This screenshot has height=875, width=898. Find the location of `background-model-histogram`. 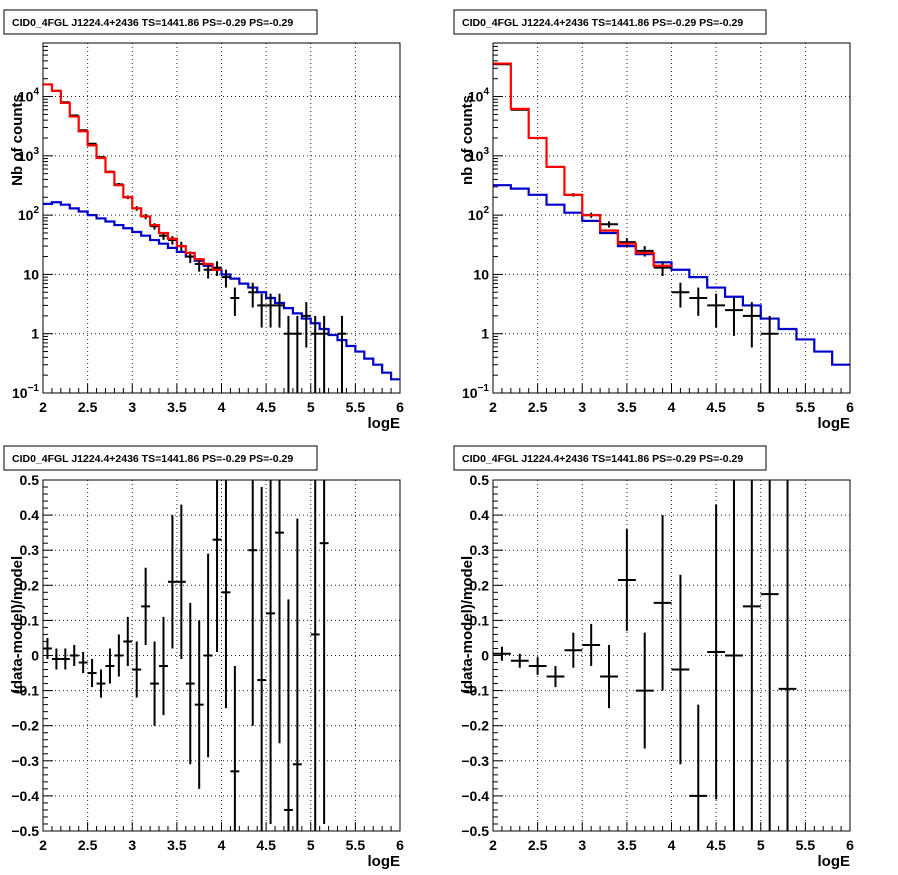

background-model-histogram is located at coordinates (221, 291).